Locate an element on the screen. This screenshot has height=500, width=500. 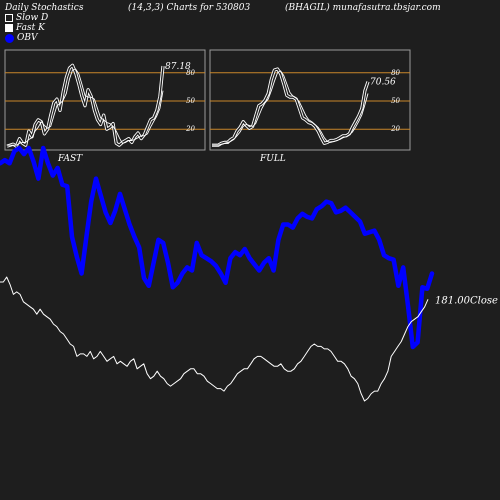
full-ytick-20: 20 is located at coordinates (395, 129).